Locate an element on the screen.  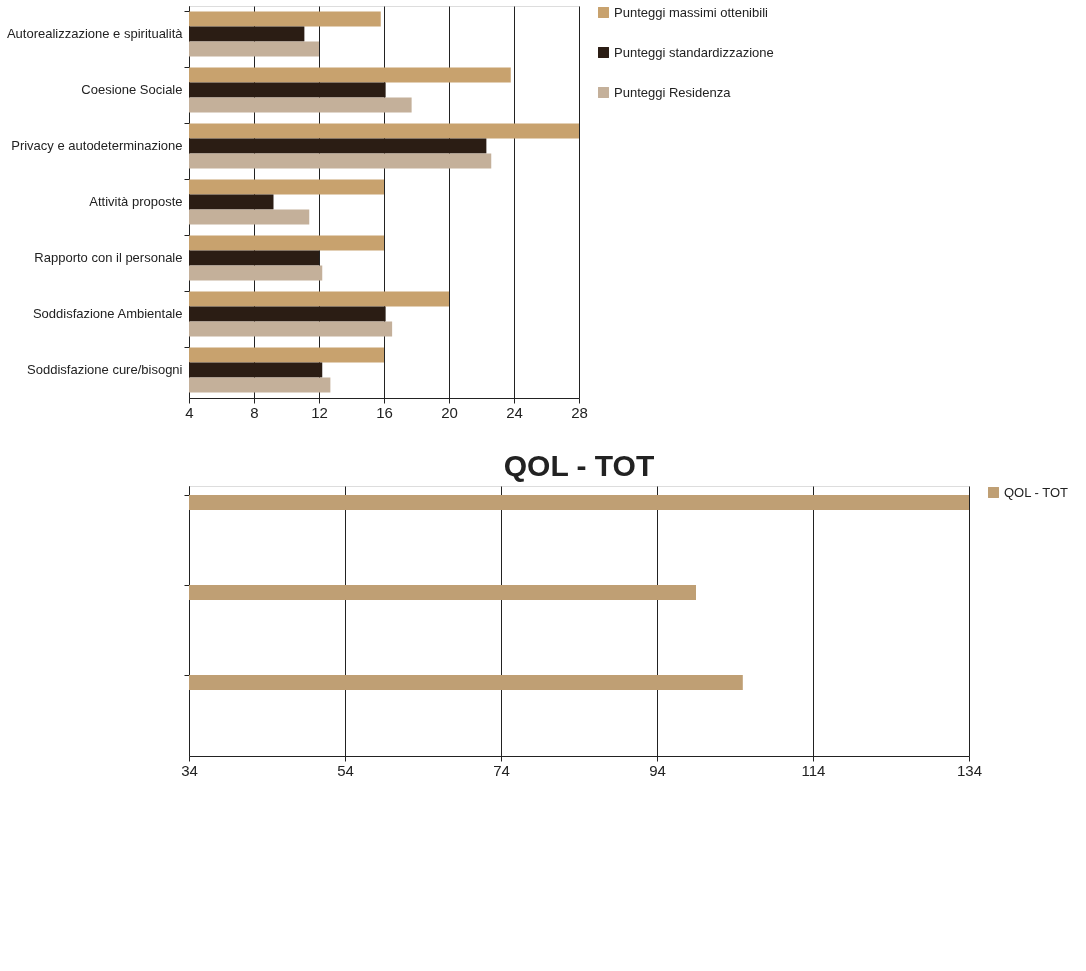
x-tick-label: 114 is located at coordinates (813, 770).